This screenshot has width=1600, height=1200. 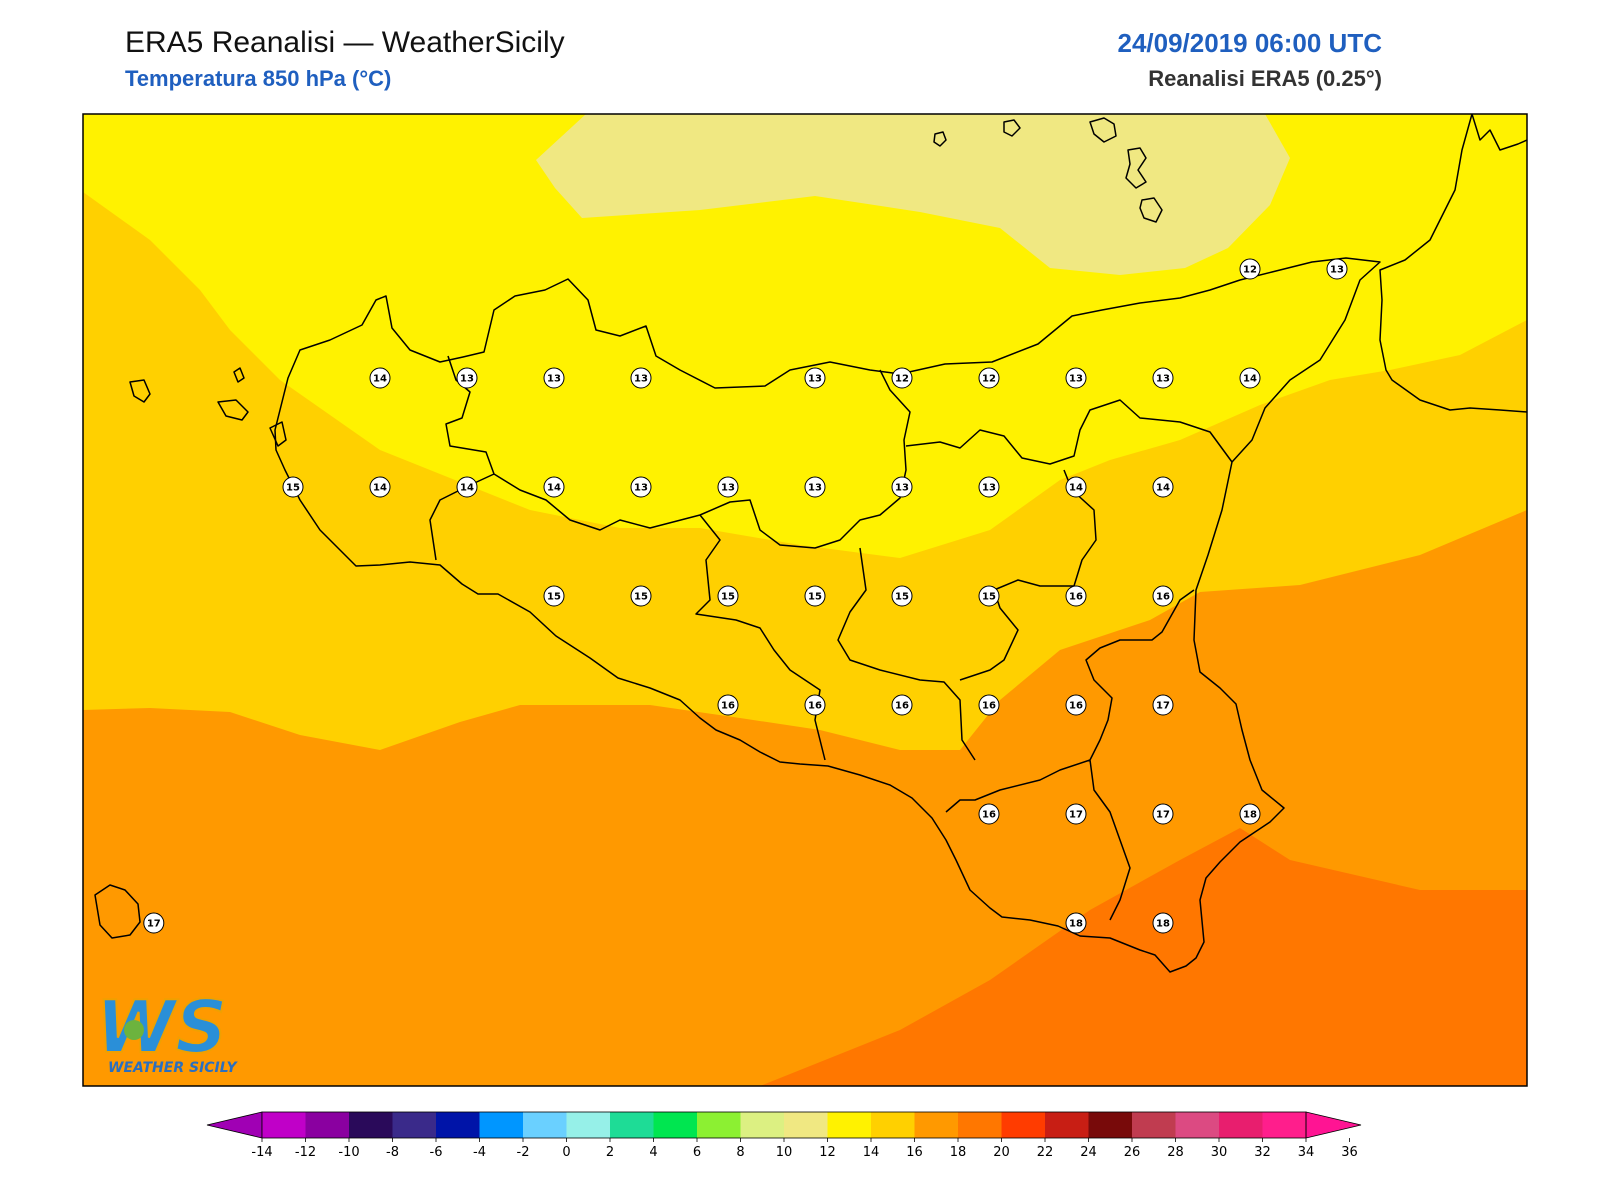 I want to click on colorbar-tick-label: 0, so click(x=566, y=1152).